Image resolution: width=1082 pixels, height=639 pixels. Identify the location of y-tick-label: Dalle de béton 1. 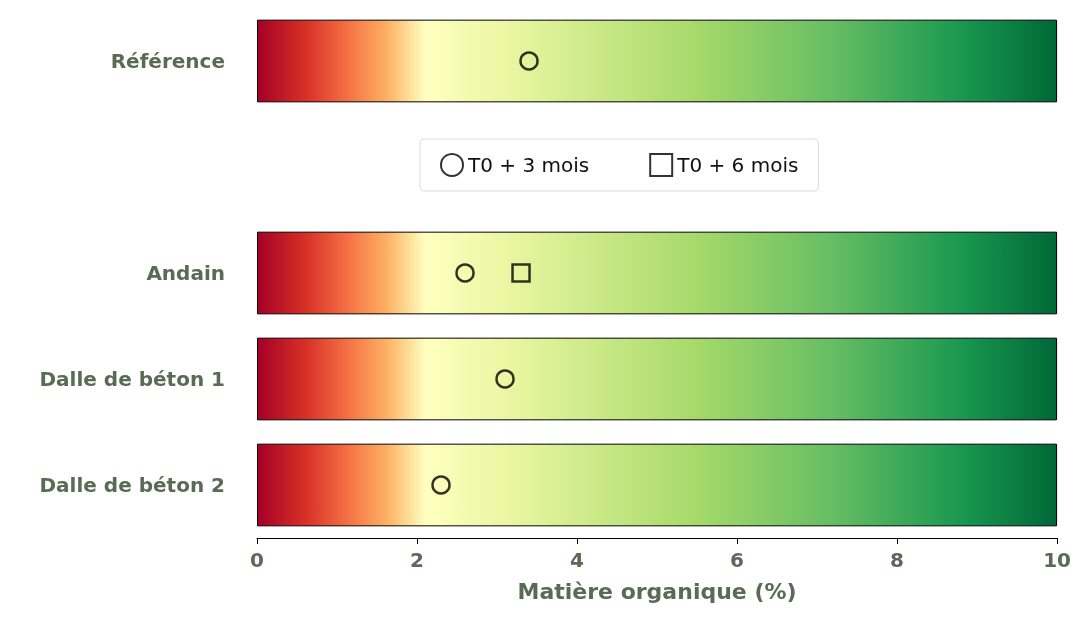
(132, 379).